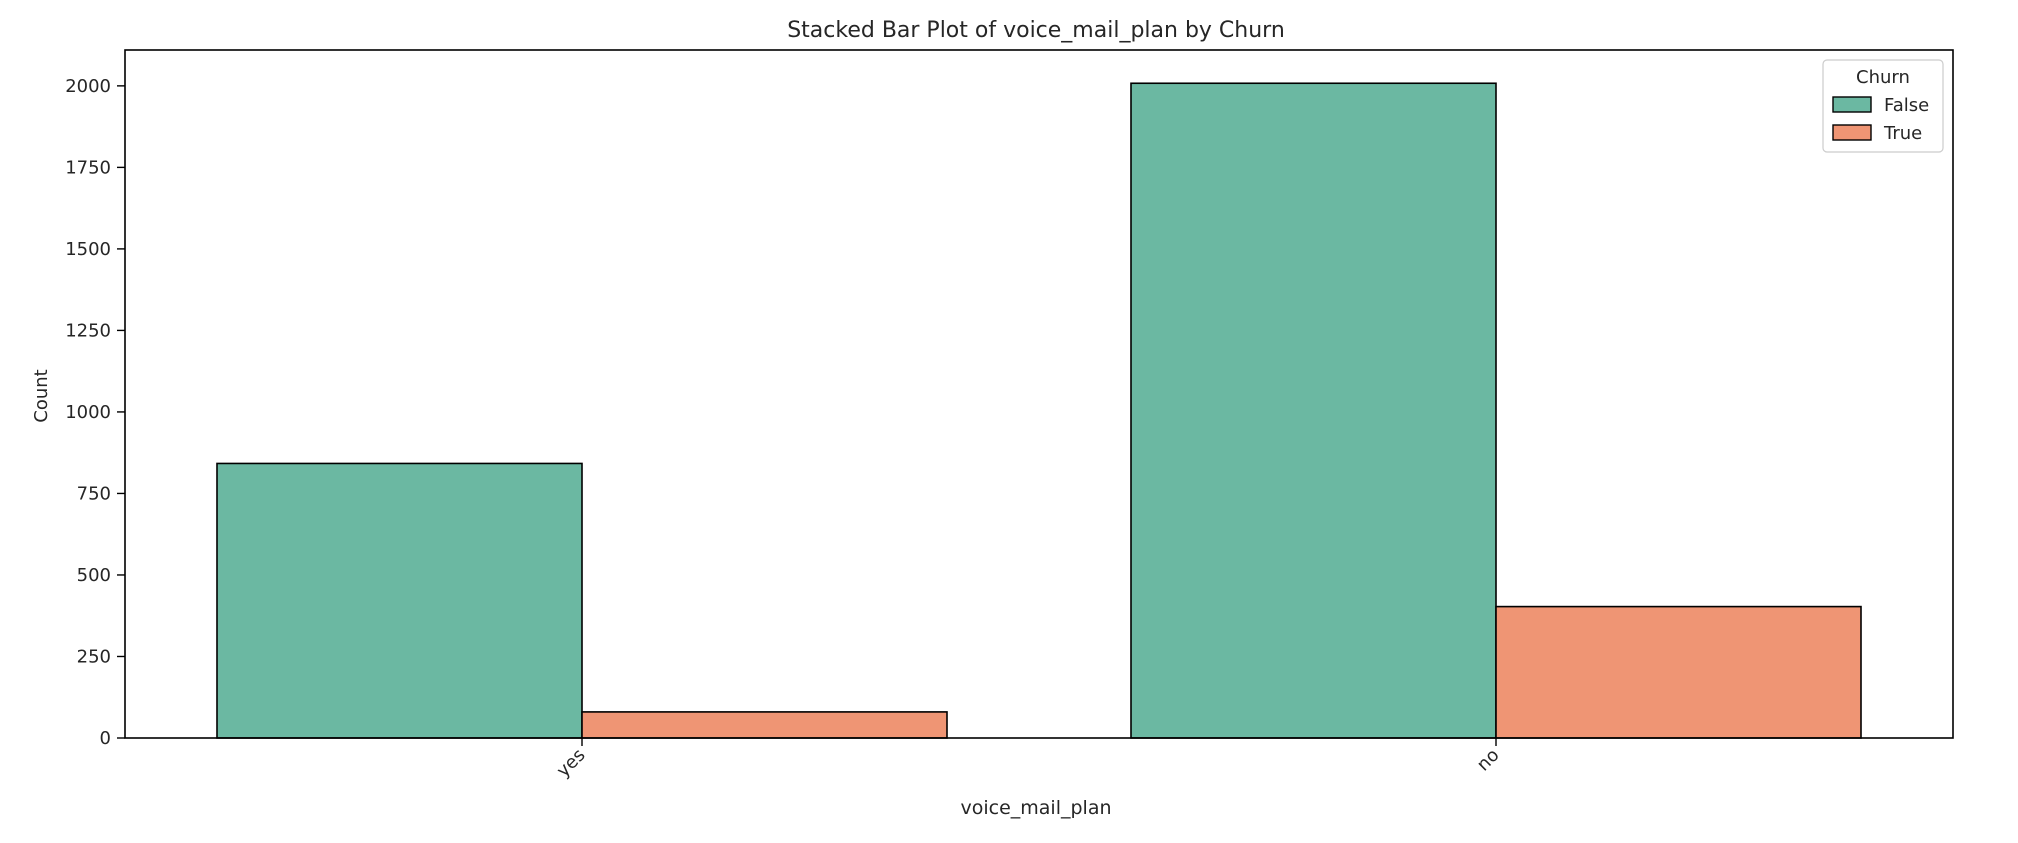 This screenshot has height=843, width=2018. Describe the element at coordinates (1880, 119) in the screenshot. I see `legend-entries: False True` at that location.